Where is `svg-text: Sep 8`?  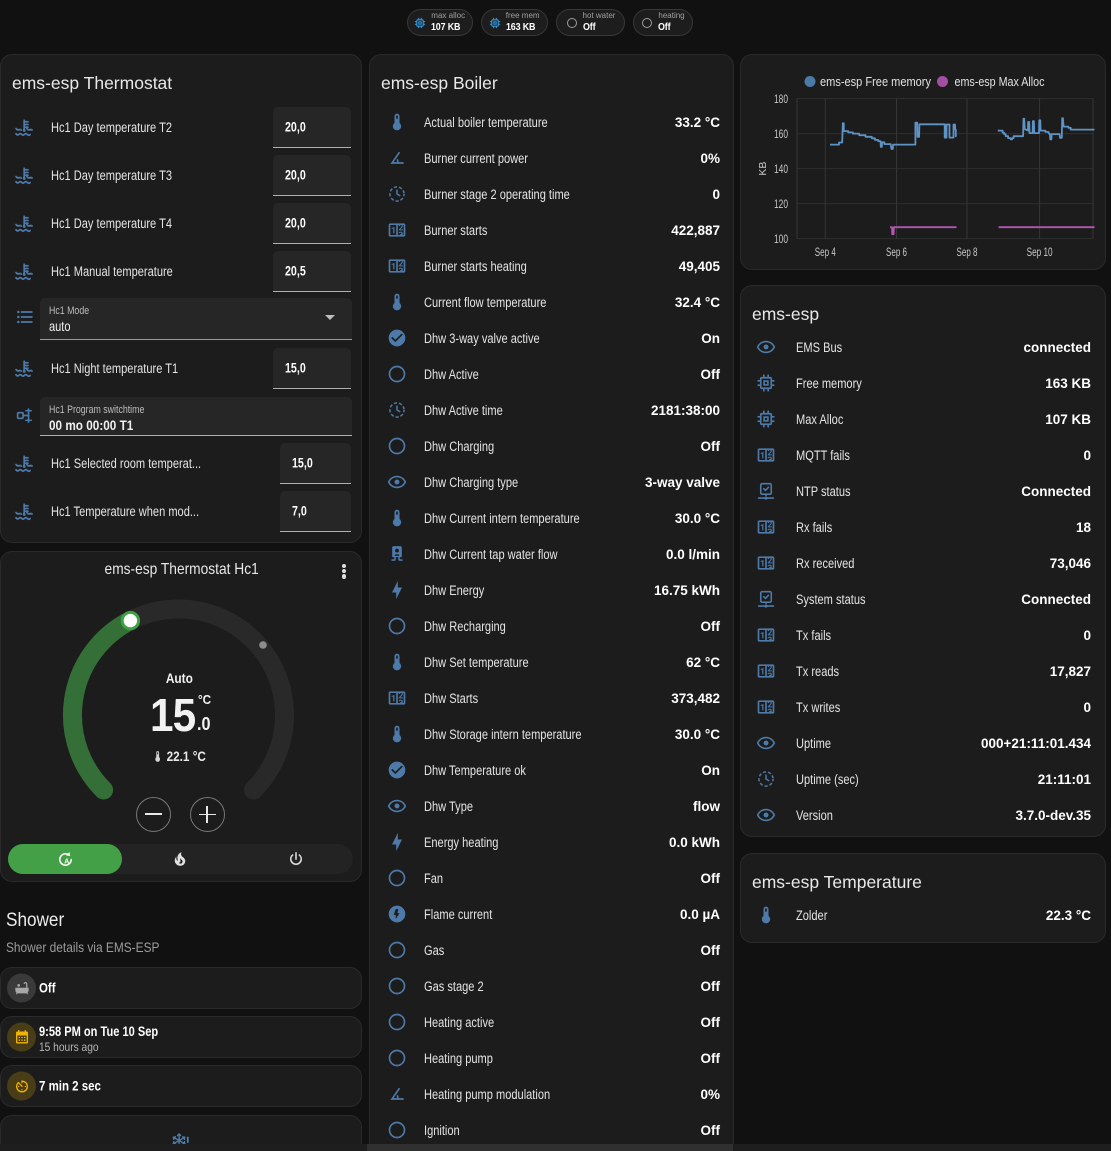 svg-text: Sep 8 is located at coordinates (967, 252).